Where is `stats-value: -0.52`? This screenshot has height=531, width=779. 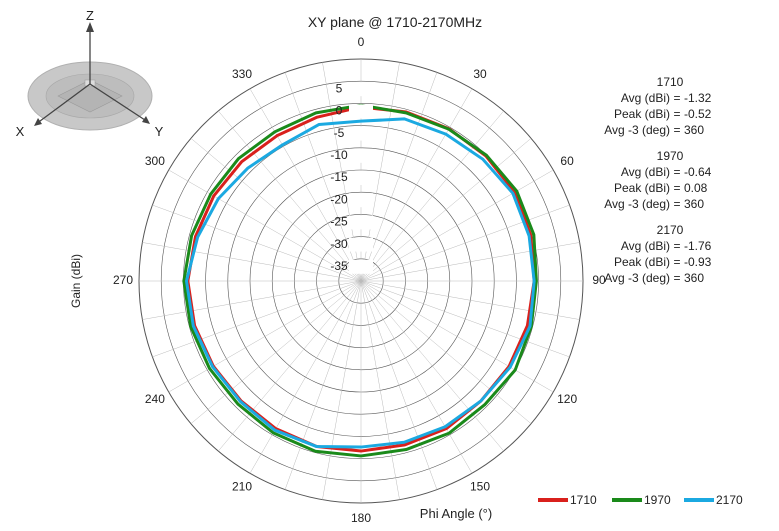
stats-value: -0.52 is located at coordinates (698, 114).